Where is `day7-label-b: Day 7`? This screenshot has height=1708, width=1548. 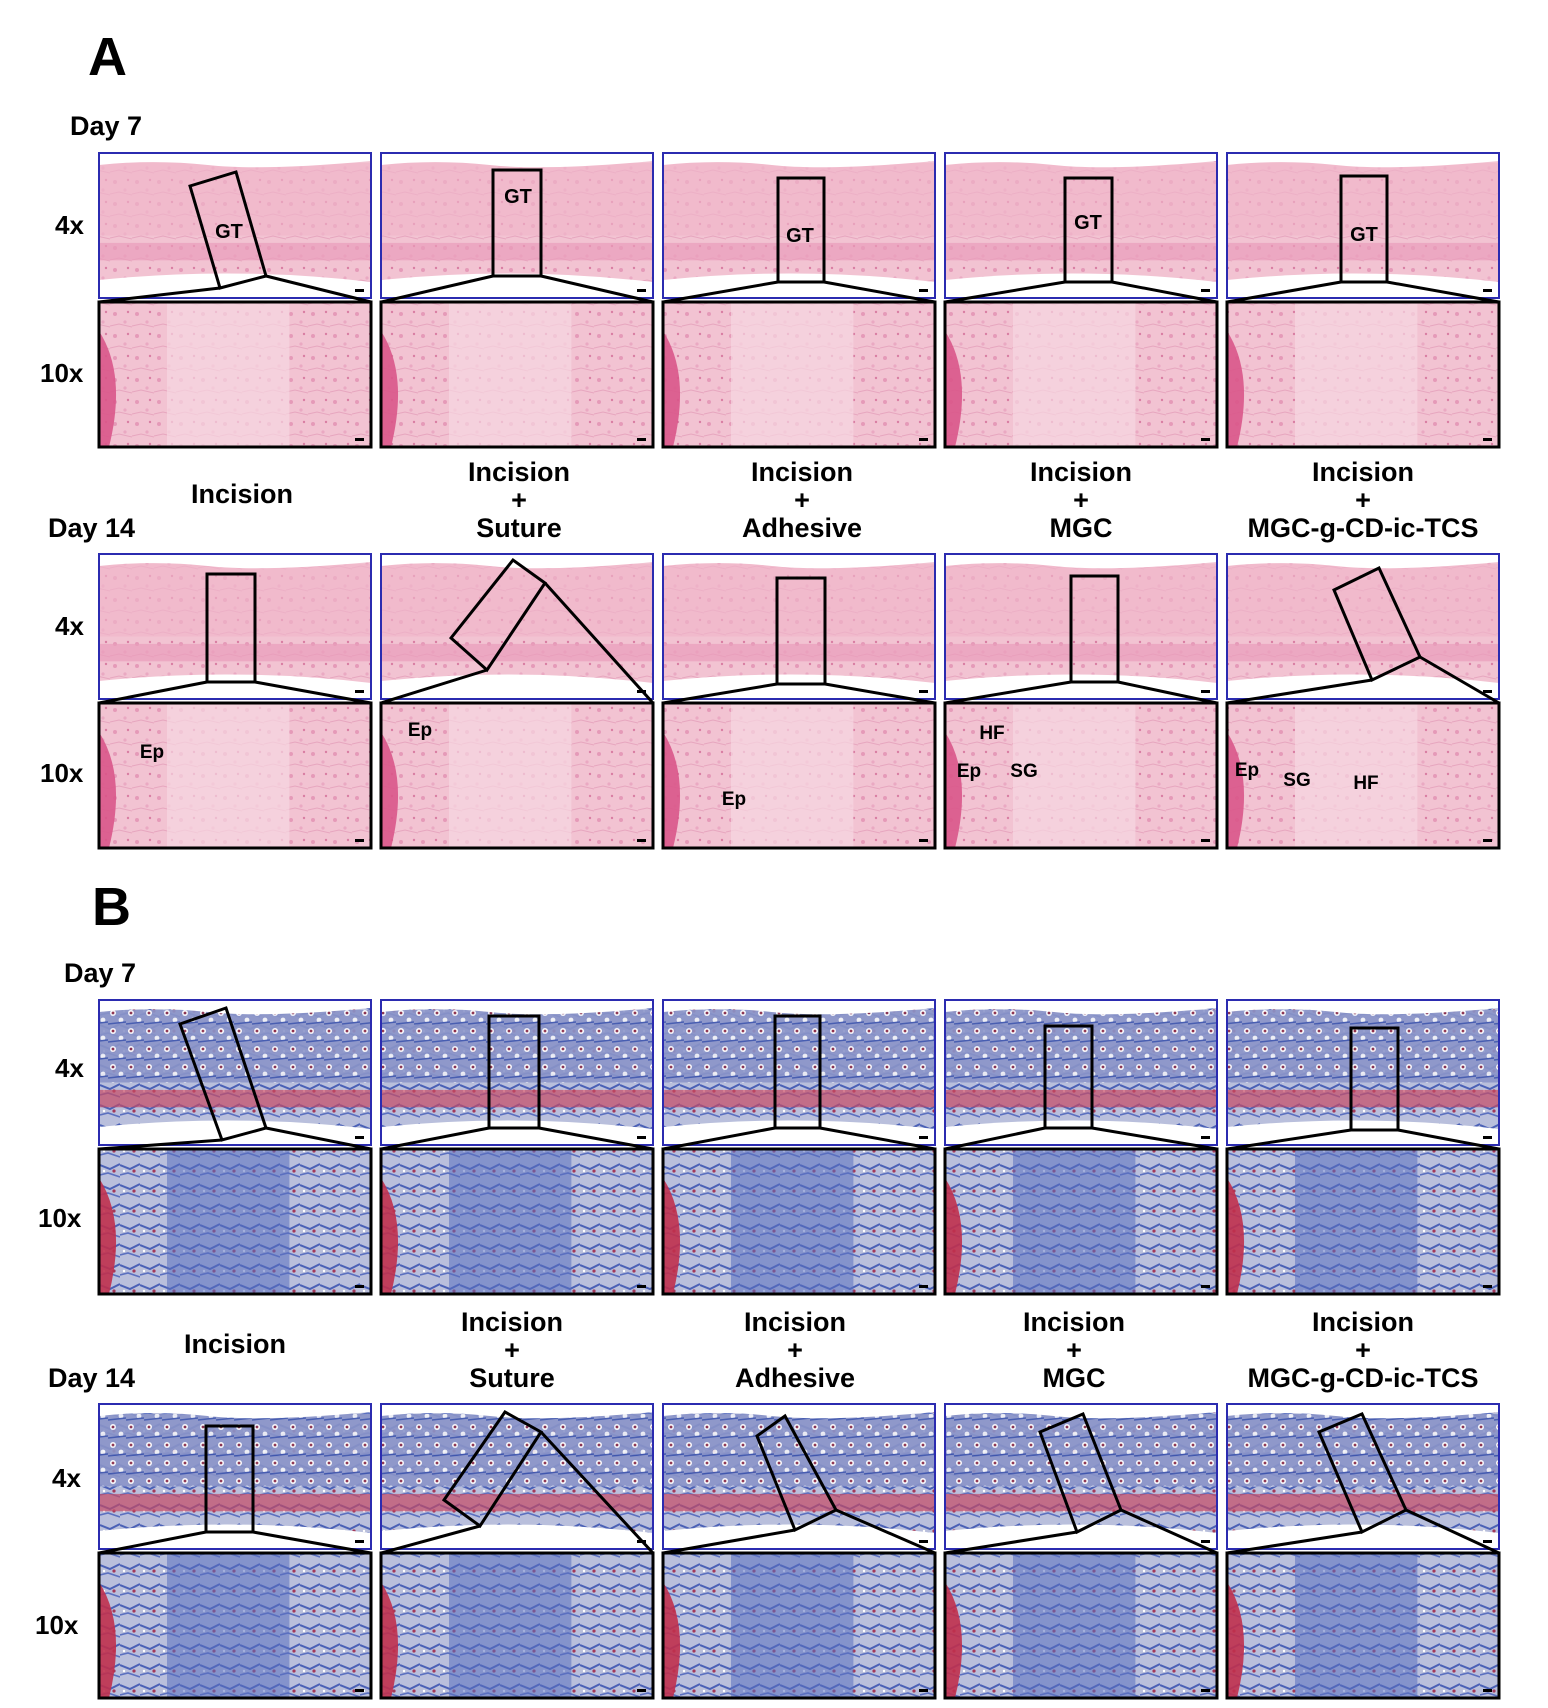
day7-label-b: Day 7 is located at coordinates (100, 973).